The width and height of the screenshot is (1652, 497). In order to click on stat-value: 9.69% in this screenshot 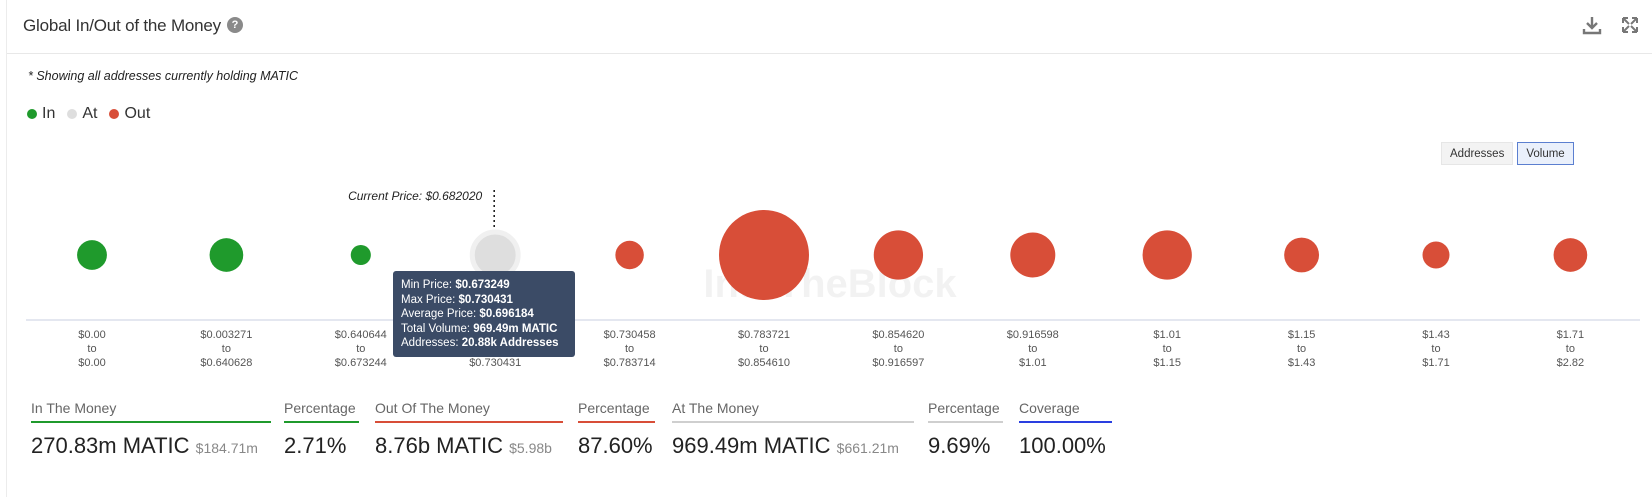, I will do `click(959, 445)`.